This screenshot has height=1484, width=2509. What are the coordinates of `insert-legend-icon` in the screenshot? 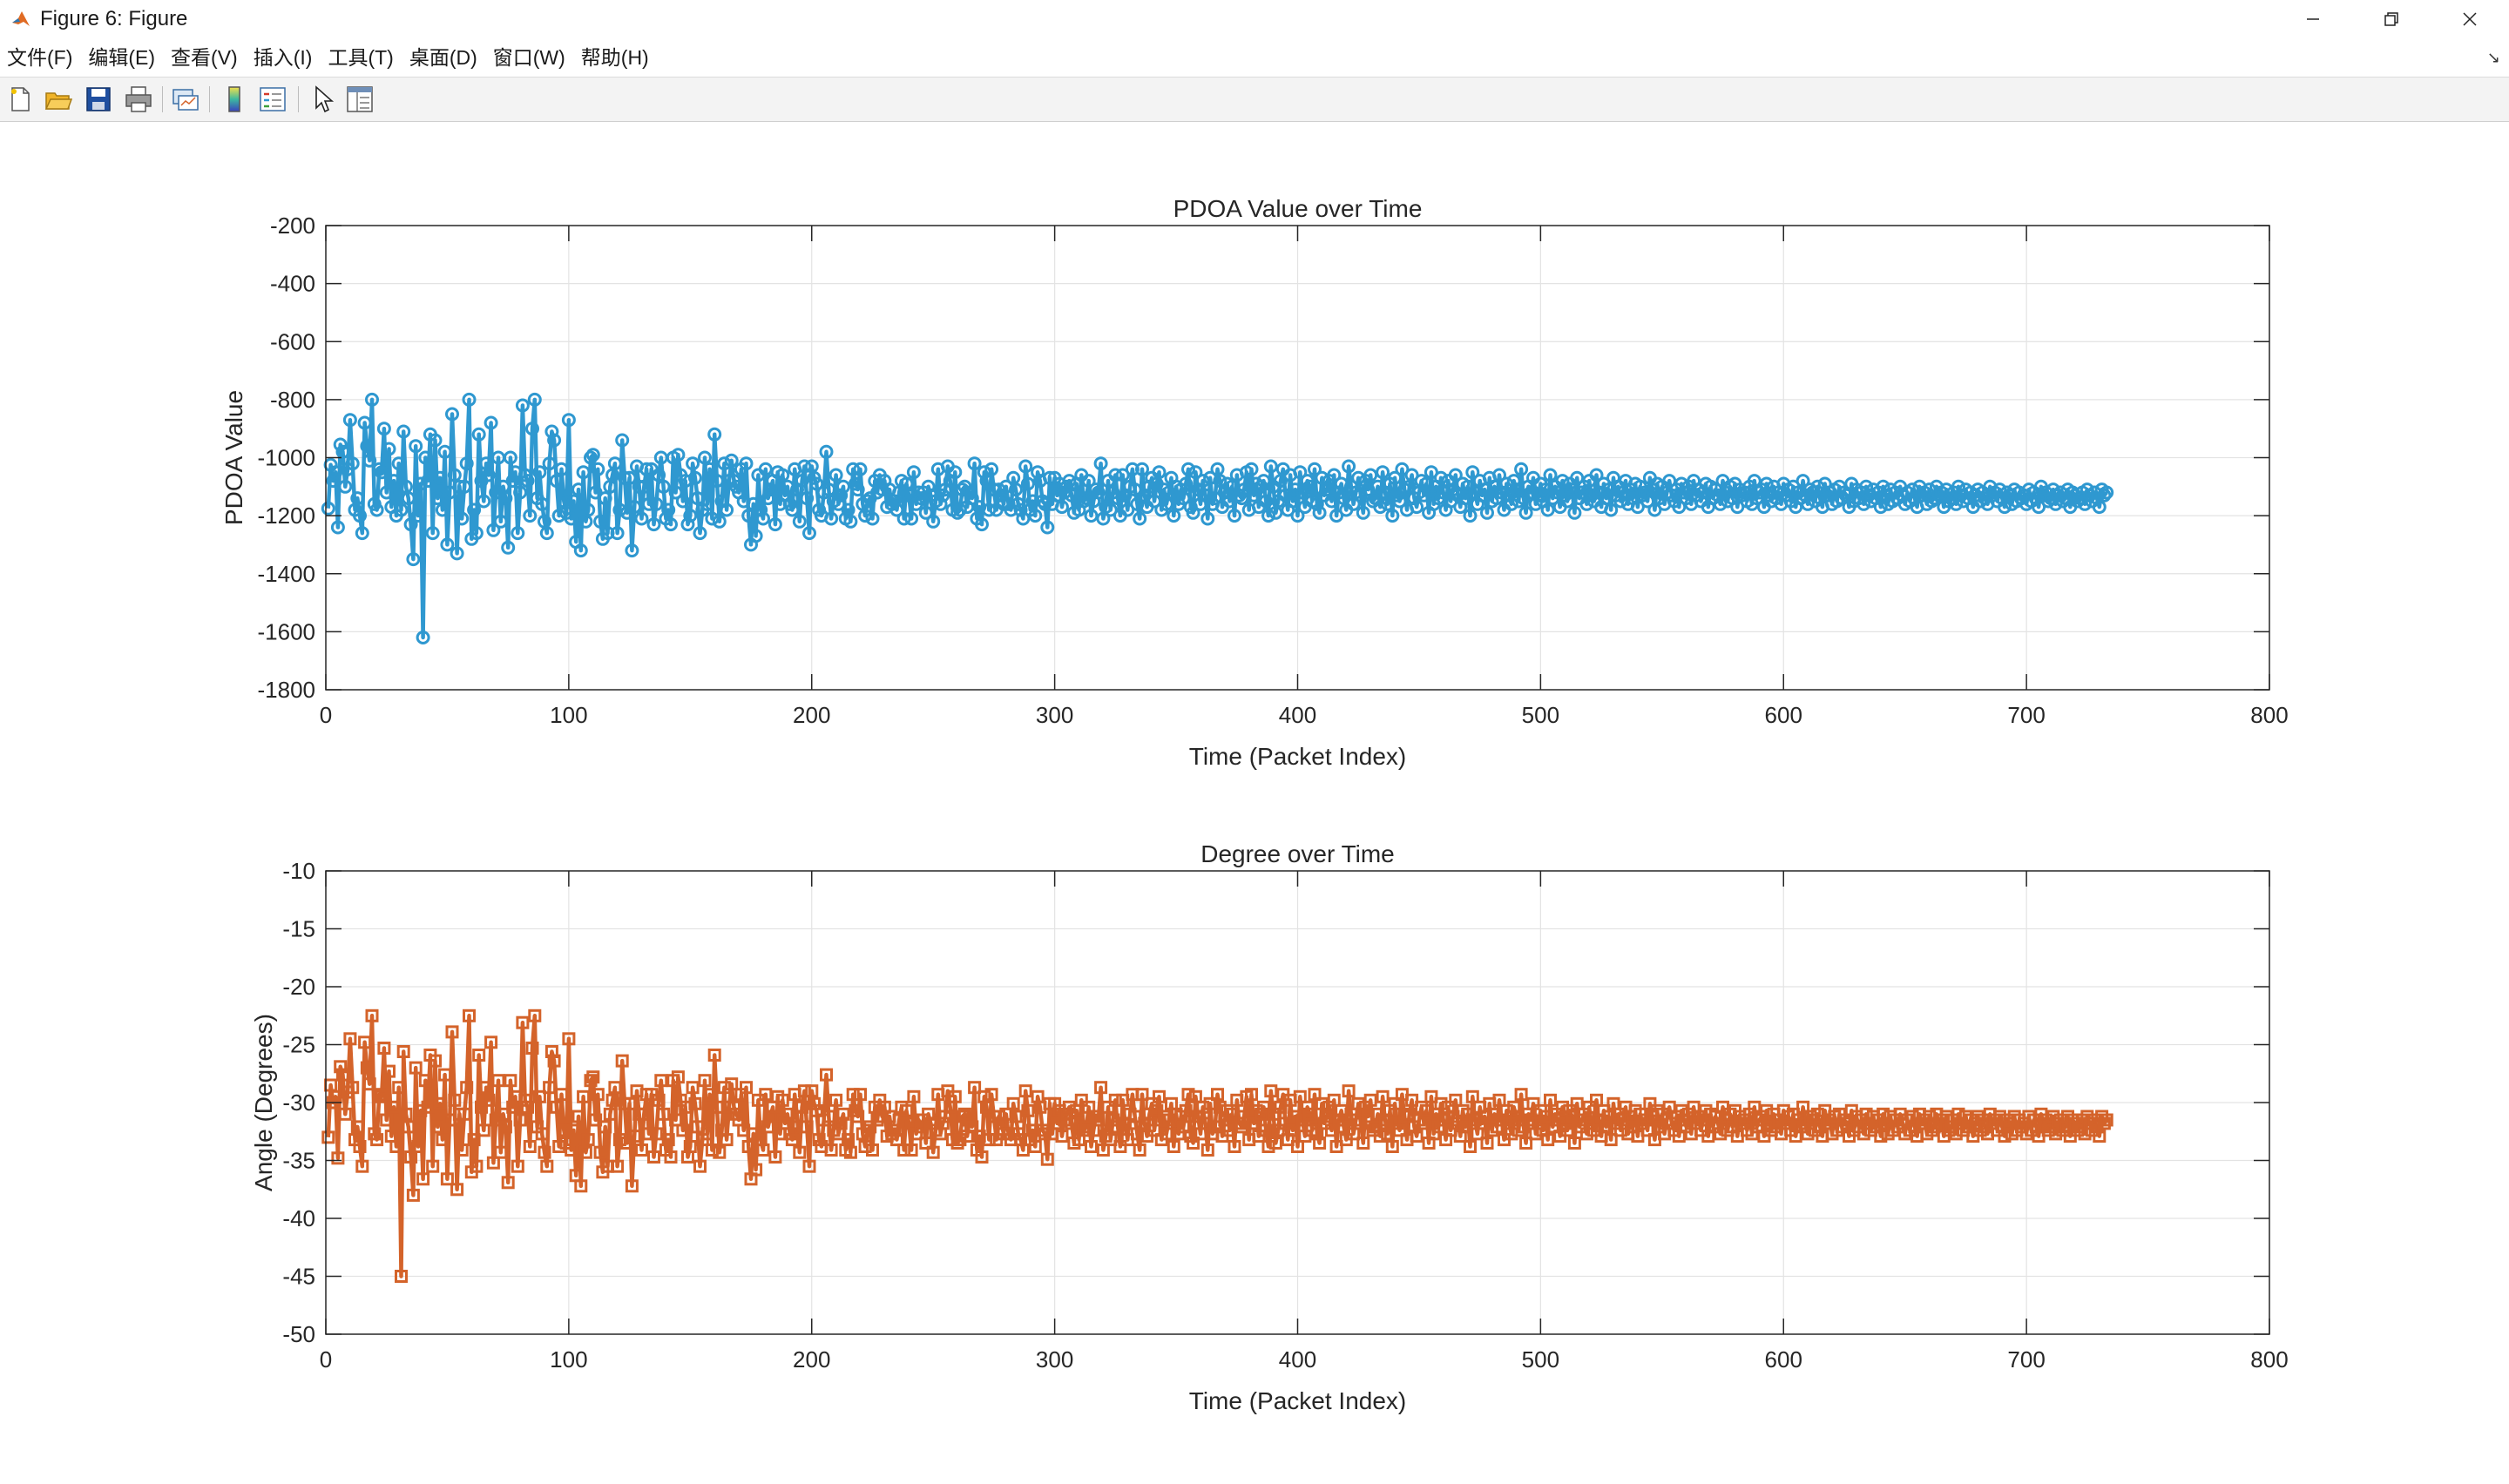 It's located at (272, 99).